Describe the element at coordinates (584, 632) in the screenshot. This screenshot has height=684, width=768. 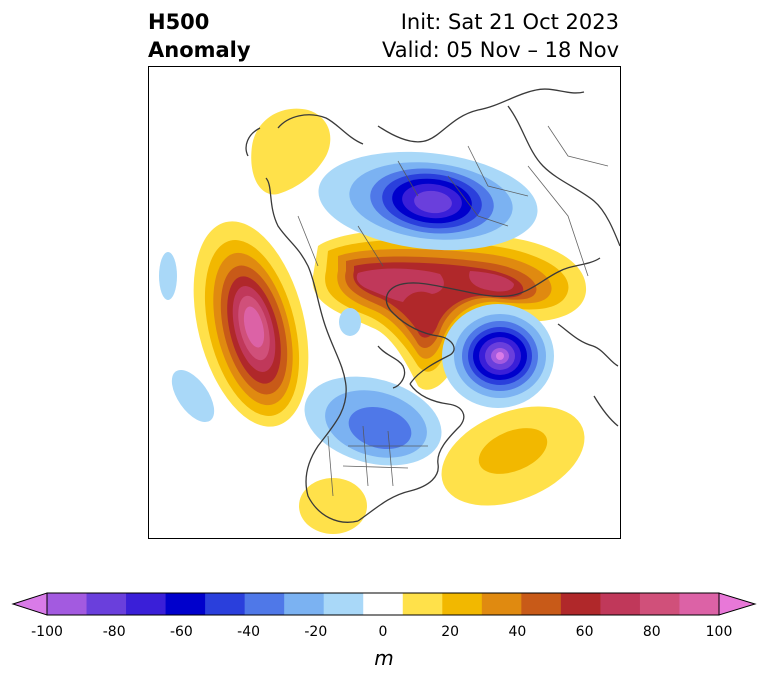
I see `colorbar-tick-label: 60` at that location.